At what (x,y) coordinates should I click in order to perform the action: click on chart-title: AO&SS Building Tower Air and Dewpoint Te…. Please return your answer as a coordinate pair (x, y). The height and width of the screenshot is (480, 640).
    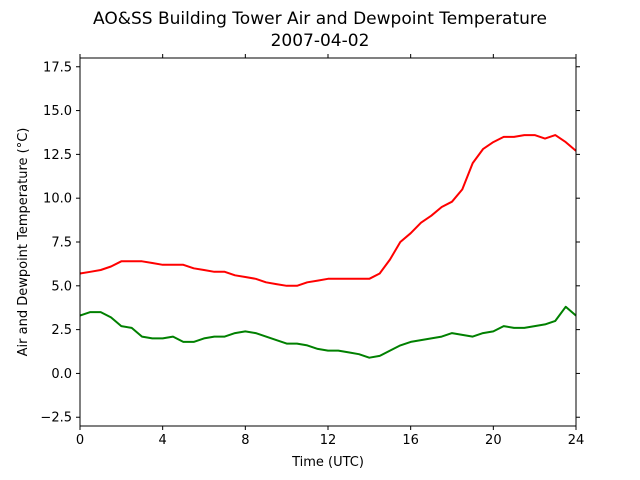
    Looking at the image, I should click on (320, 19).